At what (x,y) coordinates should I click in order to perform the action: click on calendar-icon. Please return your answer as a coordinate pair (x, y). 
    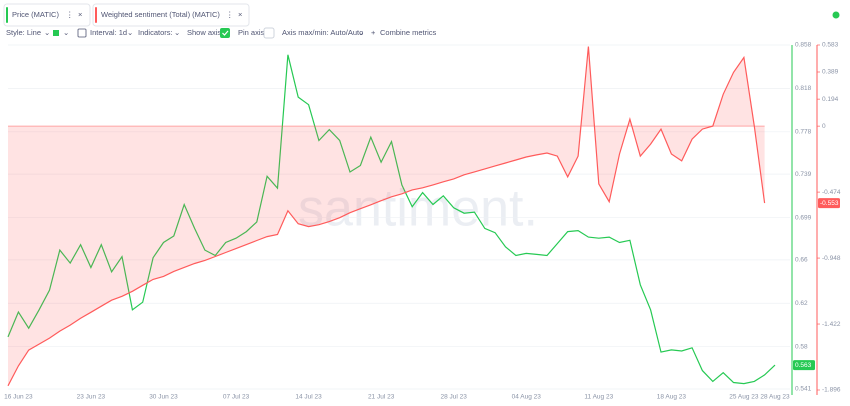
    Looking at the image, I should click on (82, 33).